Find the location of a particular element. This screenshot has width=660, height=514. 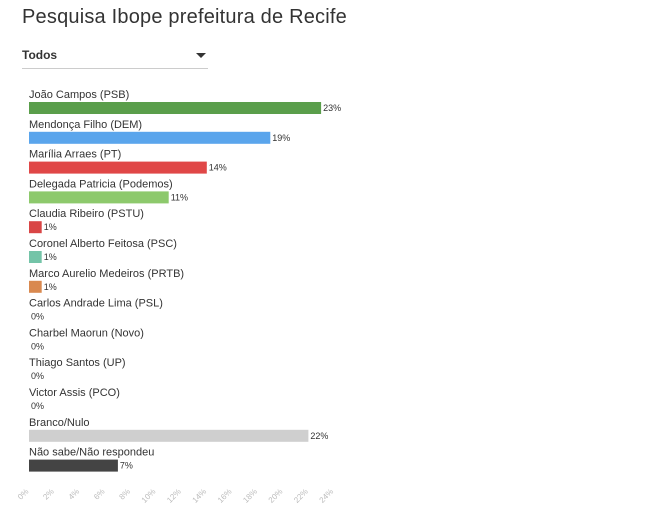

category-label: Claudia Ribeiro (PSTU) is located at coordinates (86, 214).